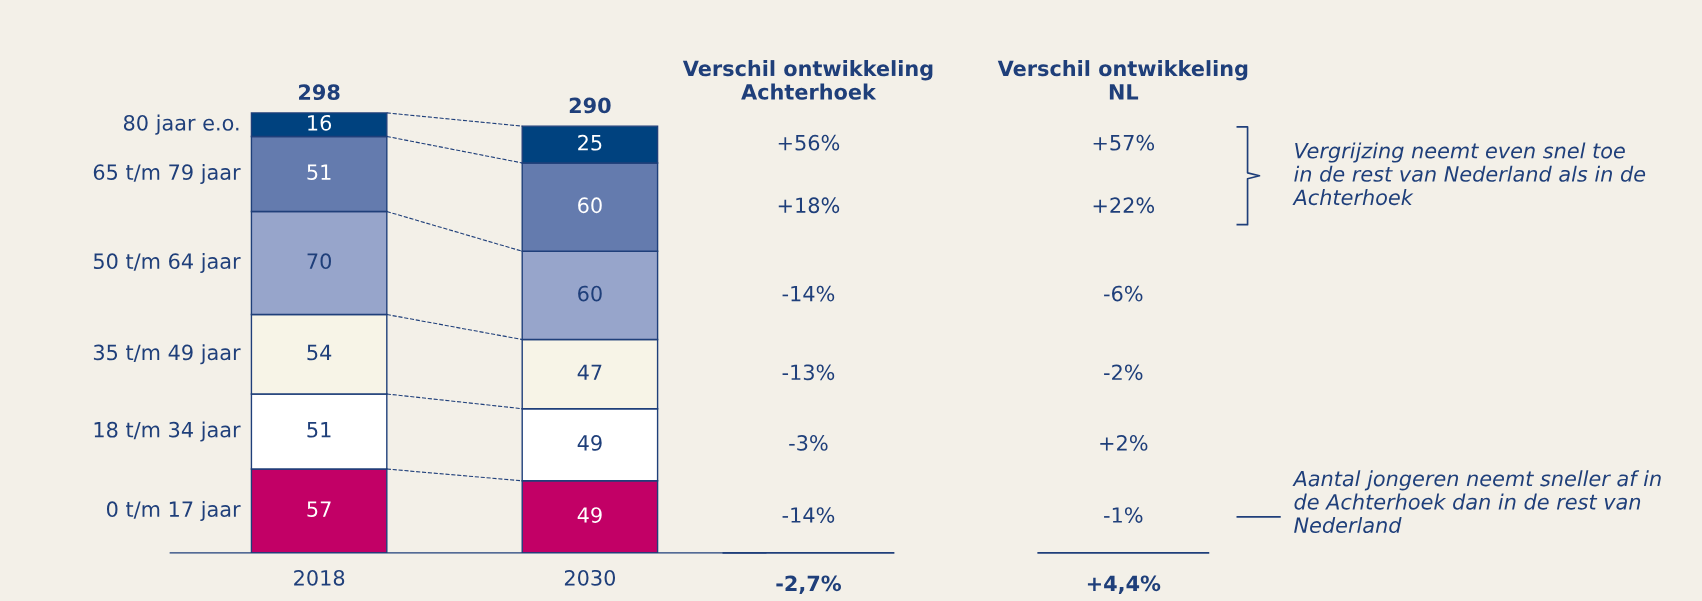  Describe the element at coordinates (1476, 502) in the screenshot. I see `text: Aantal jongeren neemt sneller af in de Achterhoek dan in de rest van Nederland` at that location.